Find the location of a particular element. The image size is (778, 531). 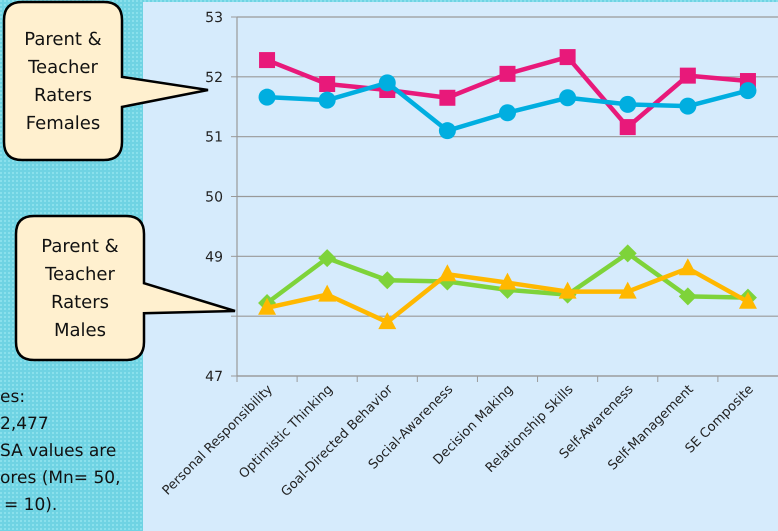

y-tick-label: 51 is located at coordinates (214, 138).